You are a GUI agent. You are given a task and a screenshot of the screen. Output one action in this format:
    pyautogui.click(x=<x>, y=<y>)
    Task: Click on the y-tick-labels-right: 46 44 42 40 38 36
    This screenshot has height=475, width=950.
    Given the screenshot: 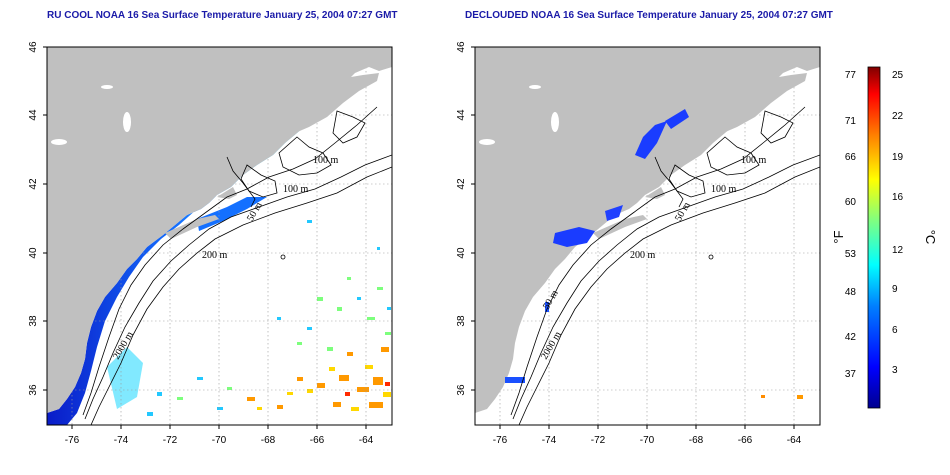 What is the action you would take?
    pyautogui.click(x=461, y=218)
    